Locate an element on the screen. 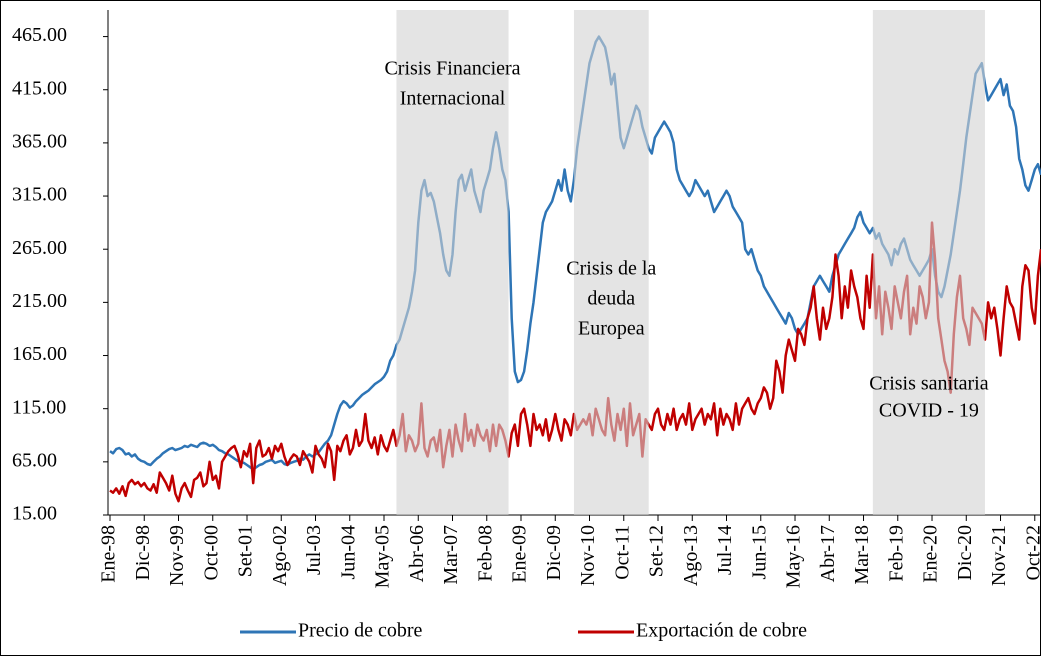  x-tick-label: Oct-11 is located at coordinates (622, 552).